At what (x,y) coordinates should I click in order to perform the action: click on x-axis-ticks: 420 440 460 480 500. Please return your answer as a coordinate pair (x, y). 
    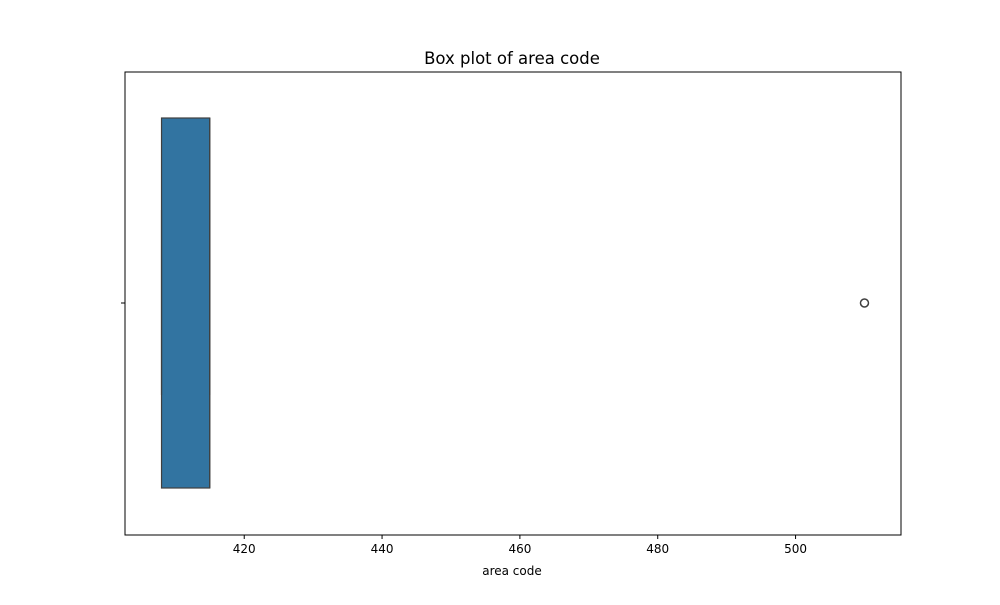
    Looking at the image, I should click on (520, 545).